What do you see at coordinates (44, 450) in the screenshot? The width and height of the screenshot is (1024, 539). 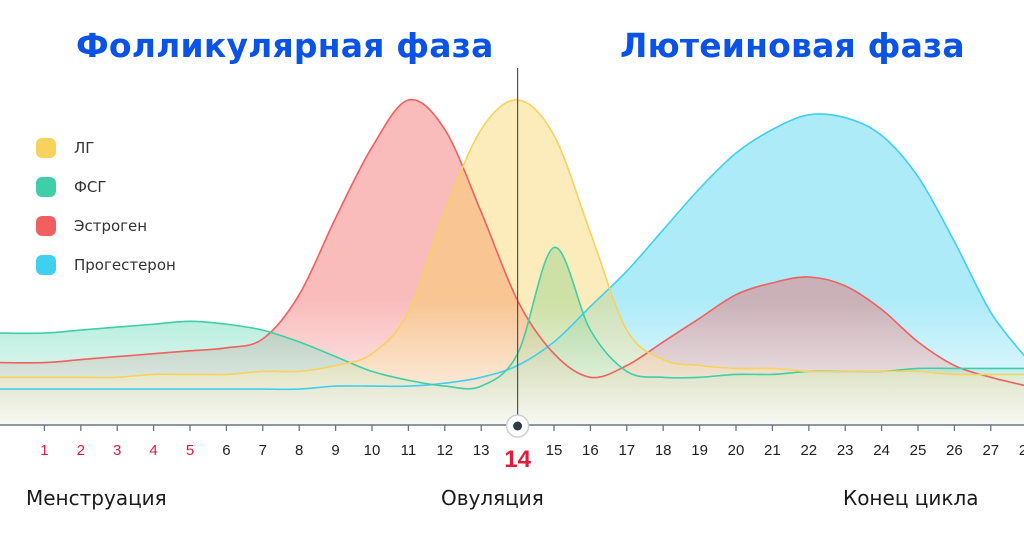 I see `x-tick-label-1: 1` at bounding box center [44, 450].